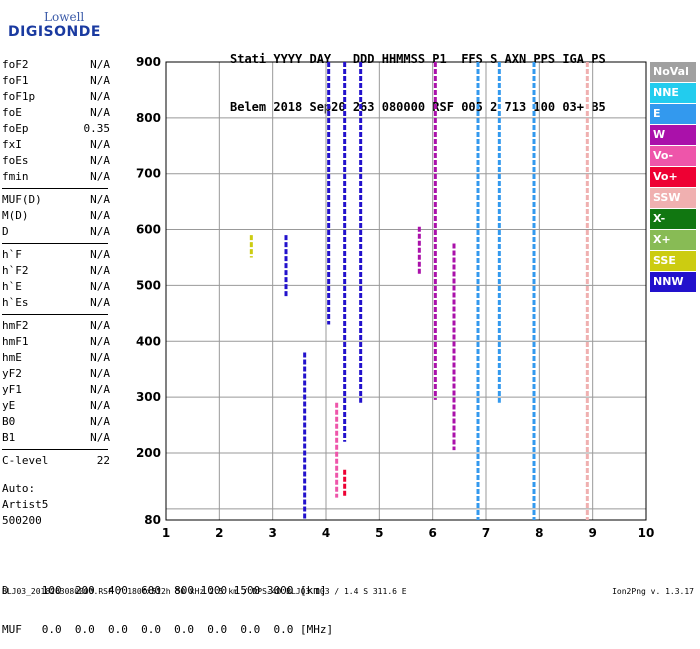 This screenshot has width=700, height=649. What do you see at coordinates (148, 453) in the screenshot?
I see `y-tick-label: 200` at bounding box center [148, 453].